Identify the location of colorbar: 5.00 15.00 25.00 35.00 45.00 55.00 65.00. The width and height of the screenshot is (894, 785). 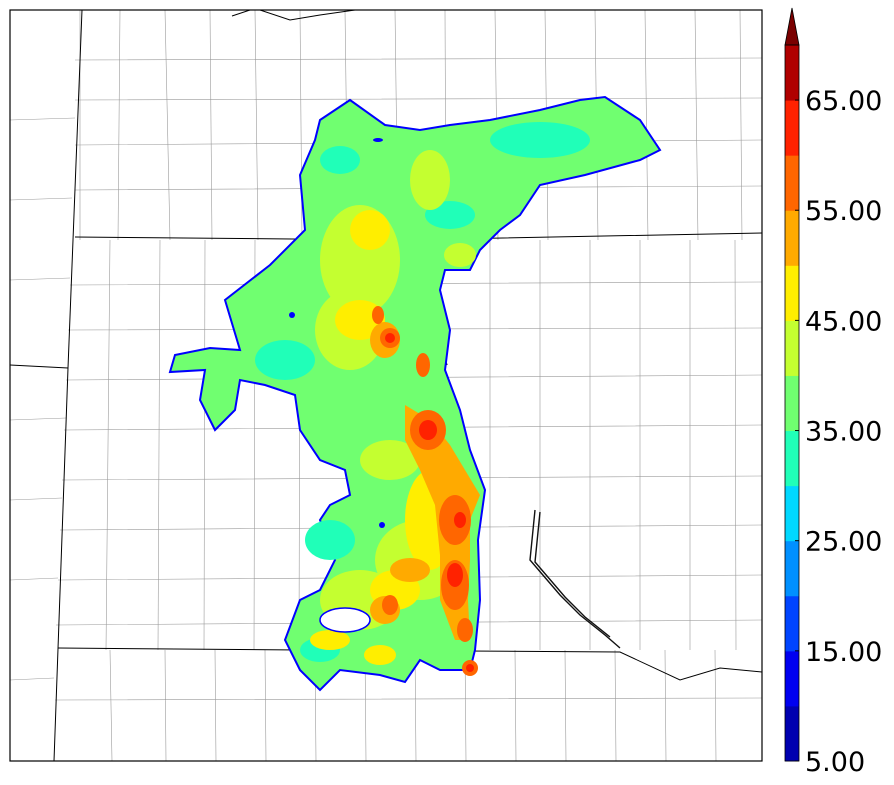
(833, 392).